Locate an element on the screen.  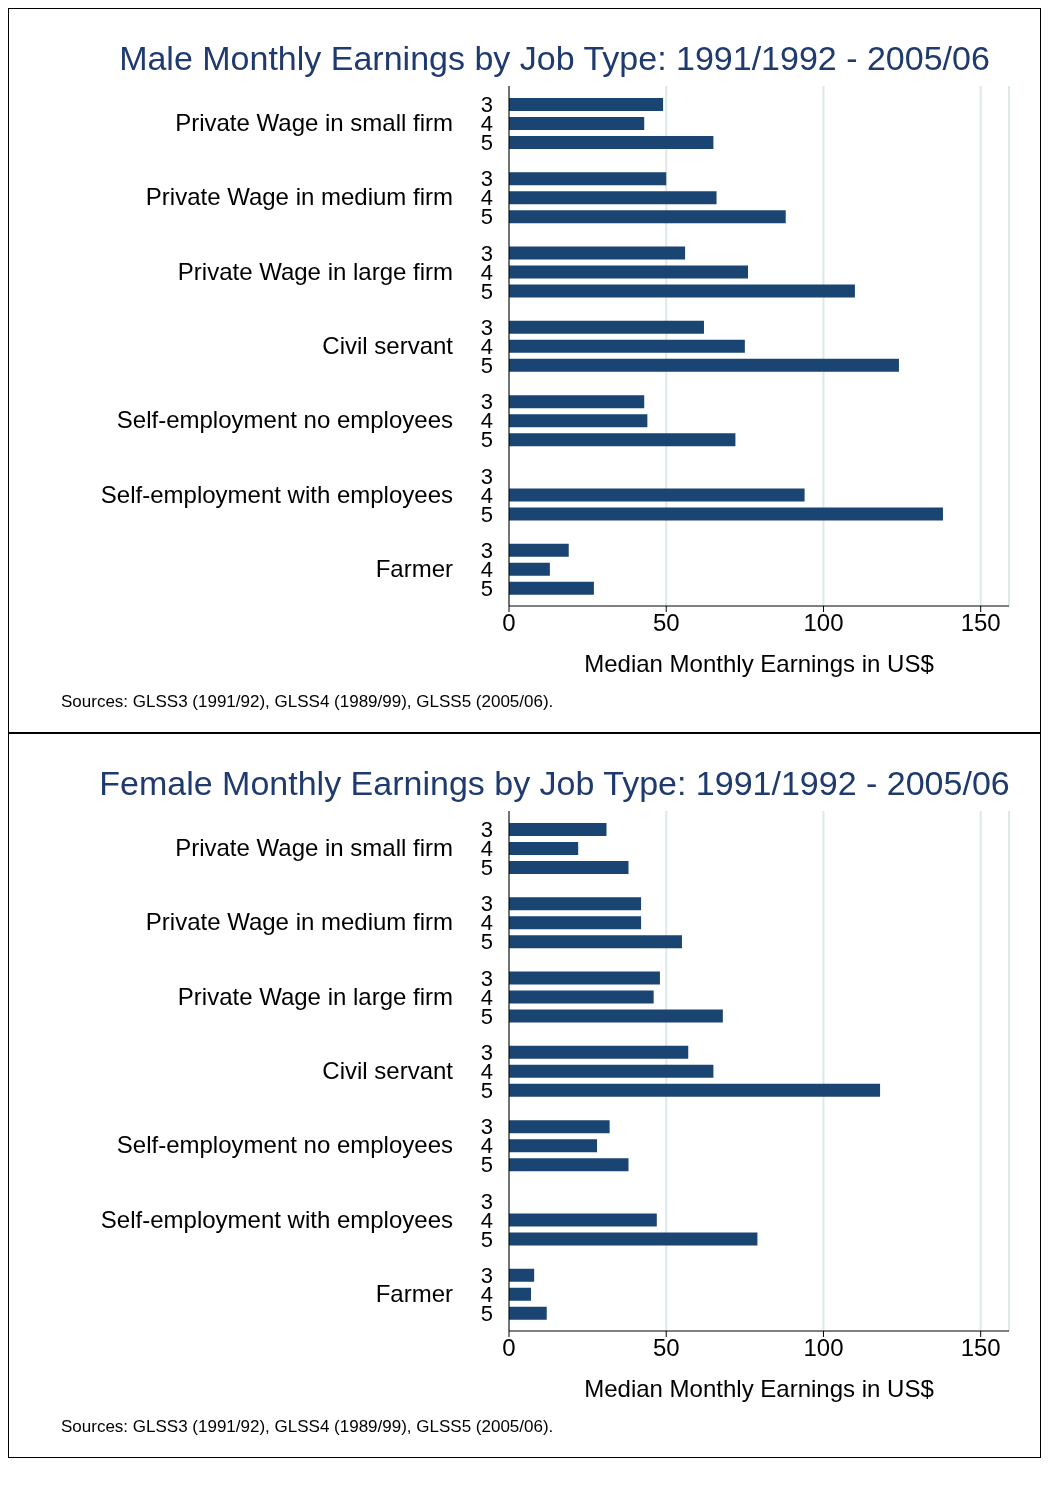
chart-title: Male Monthly Earnings by Job Type: 1991/1992 - 2005/06 is located at coordinates (554, 58).